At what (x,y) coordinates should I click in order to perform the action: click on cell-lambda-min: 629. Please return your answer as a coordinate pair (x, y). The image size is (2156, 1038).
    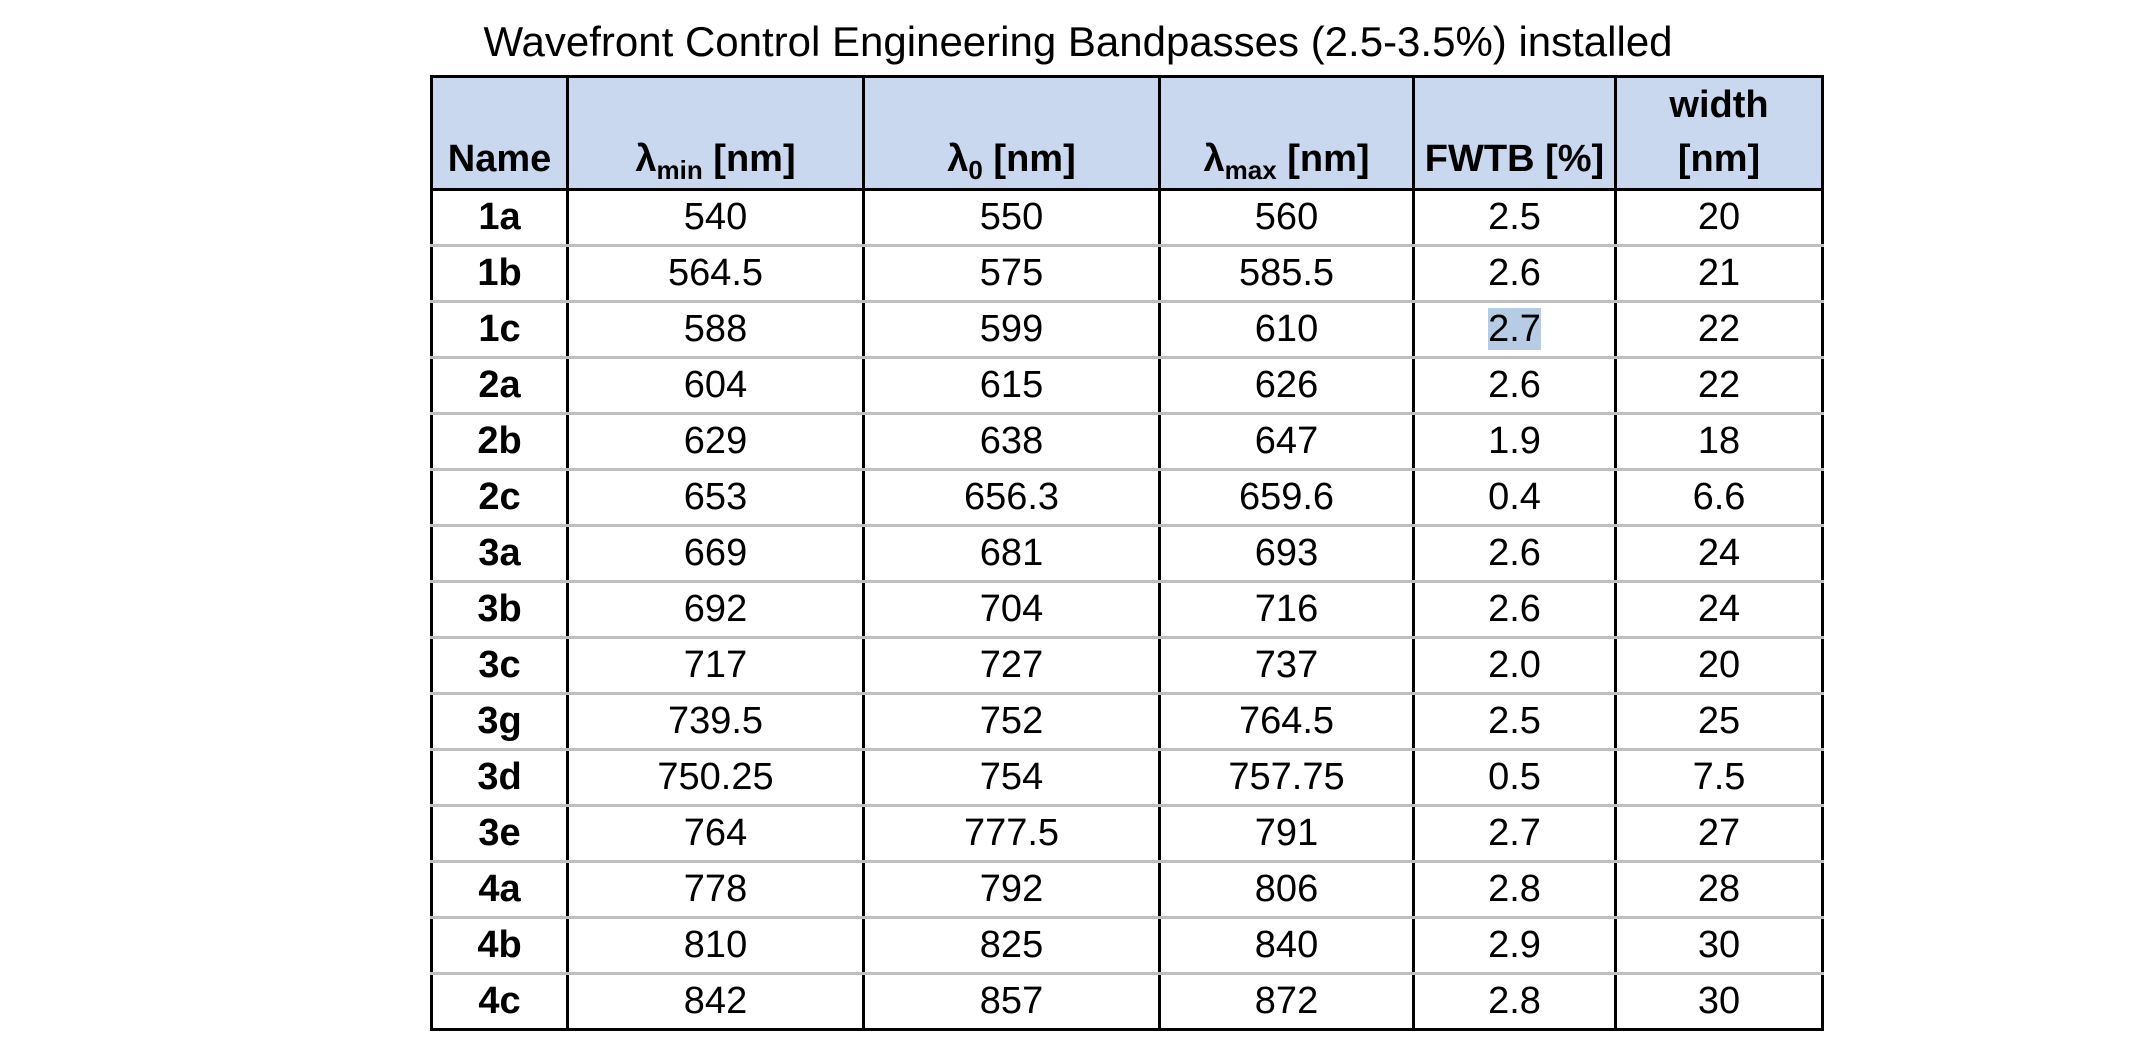
    Looking at the image, I should click on (715, 442).